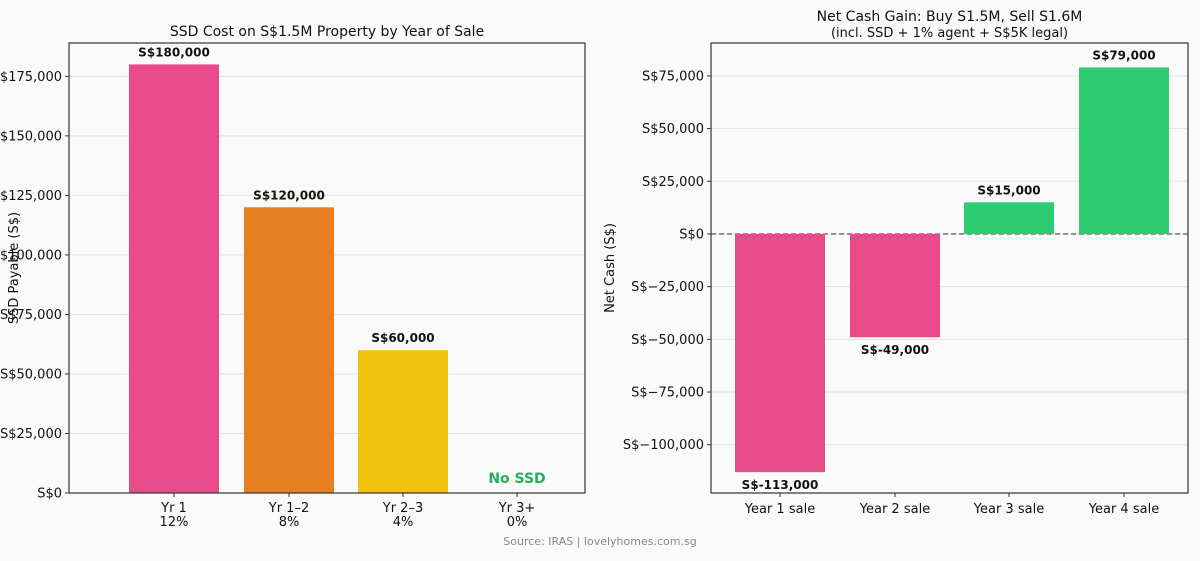 Image resolution: width=1200 pixels, height=561 pixels. Describe the element at coordinates (517, 522) in the screenshot. I see `x-tick-label: 0%` at that location.